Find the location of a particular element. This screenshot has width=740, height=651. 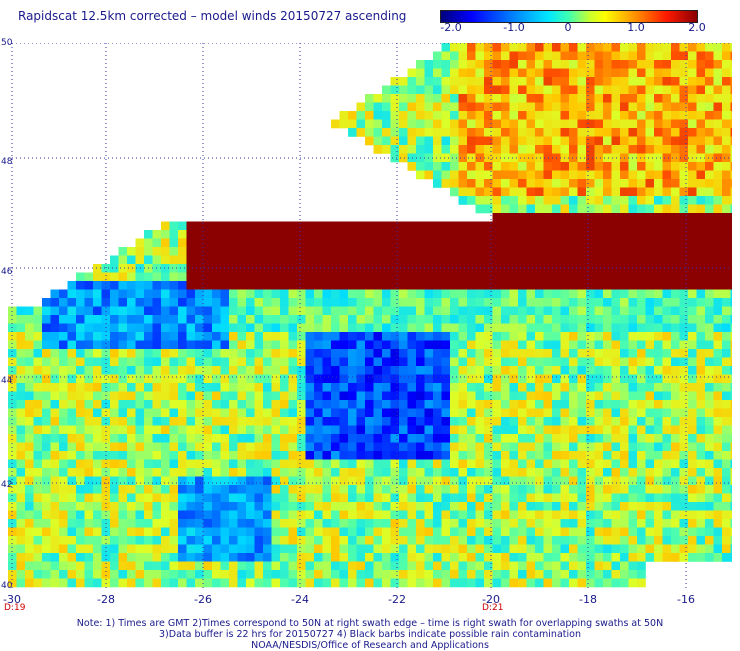

colorbar-label: 0 is located at coordinates (568, 27).